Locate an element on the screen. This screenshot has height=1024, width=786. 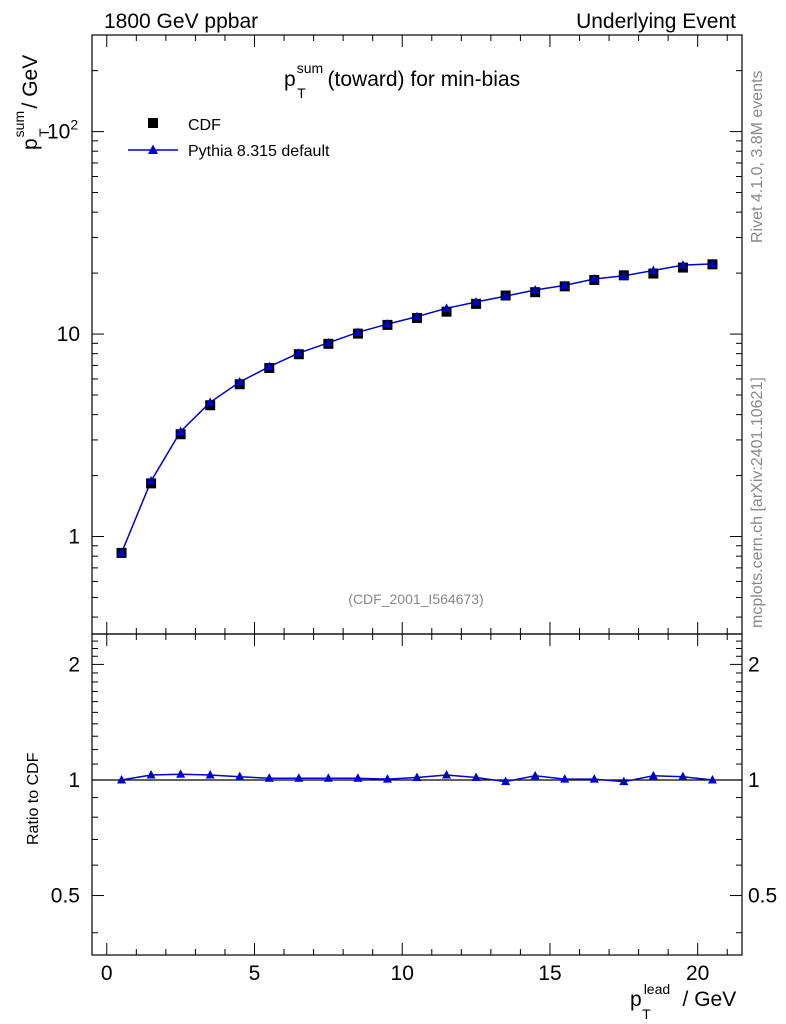
legend-pythia-label: Pythia 8.315 default is located at coordinates (259, 151).